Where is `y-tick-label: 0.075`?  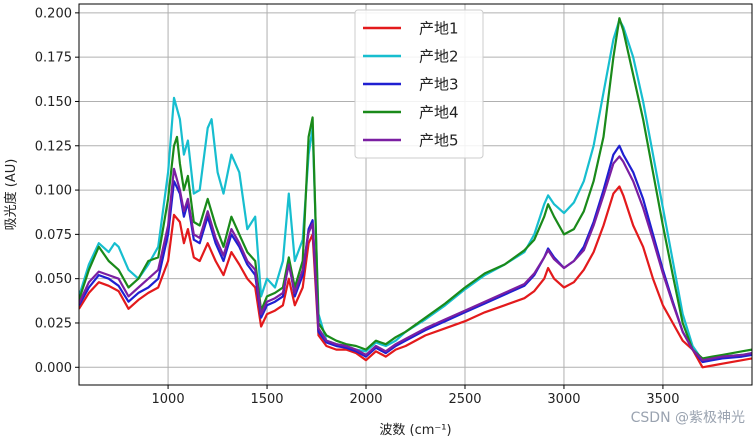
y-tick-label: 0.075 is located at coordinates (53, 235).